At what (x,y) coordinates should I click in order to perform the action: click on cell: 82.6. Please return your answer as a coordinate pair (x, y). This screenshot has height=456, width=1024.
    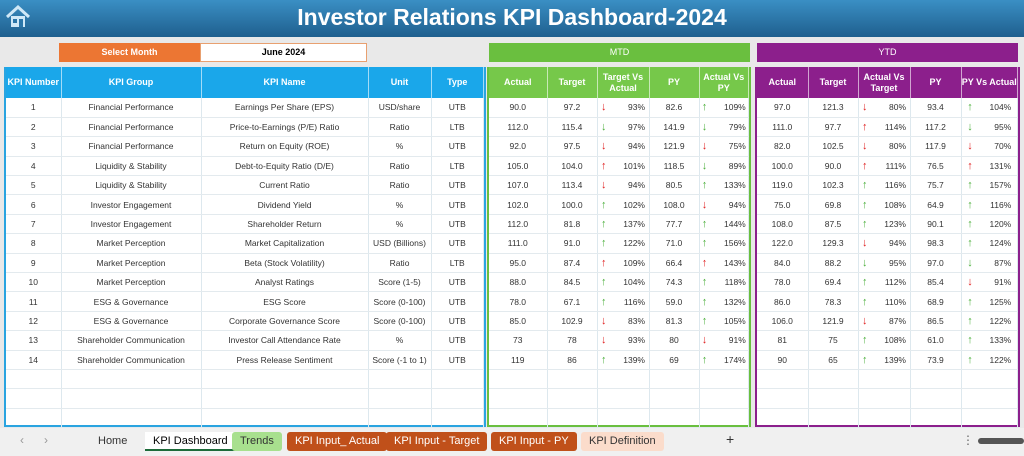
    Looking at the image, I should click on (674, 108).